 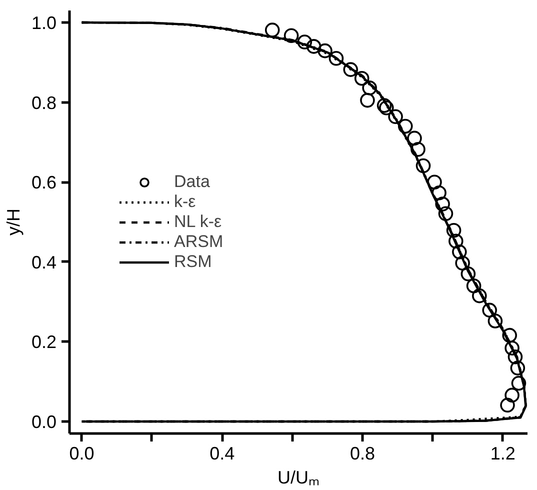 What do you see at coordinates (44, 422) in the screenshot?
I see `y-tick-label: 0.0` at bounding box center [44, 422].